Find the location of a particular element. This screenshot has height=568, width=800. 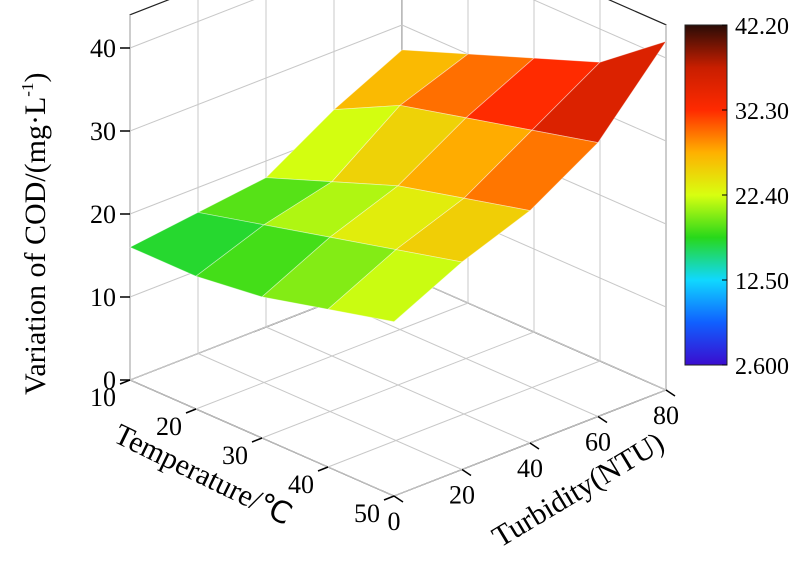

z-tick-label: 40 is located at coordinates (103, 48).